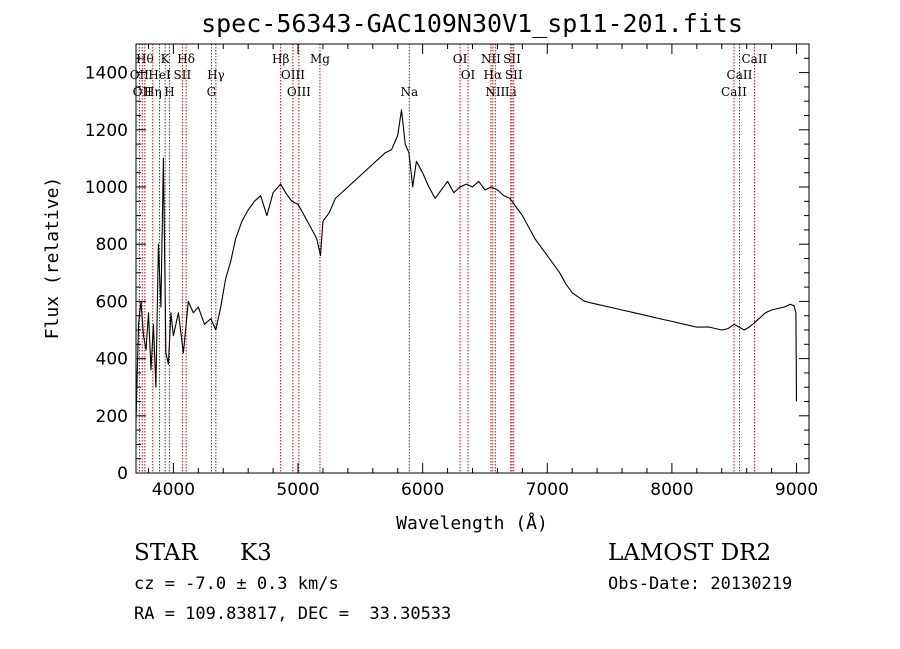 This screenshot has width=900, height=649. Describe the element at coordinates (547, 490) in the screenshot. I see `x-tick-label-3: 7000` at that location.